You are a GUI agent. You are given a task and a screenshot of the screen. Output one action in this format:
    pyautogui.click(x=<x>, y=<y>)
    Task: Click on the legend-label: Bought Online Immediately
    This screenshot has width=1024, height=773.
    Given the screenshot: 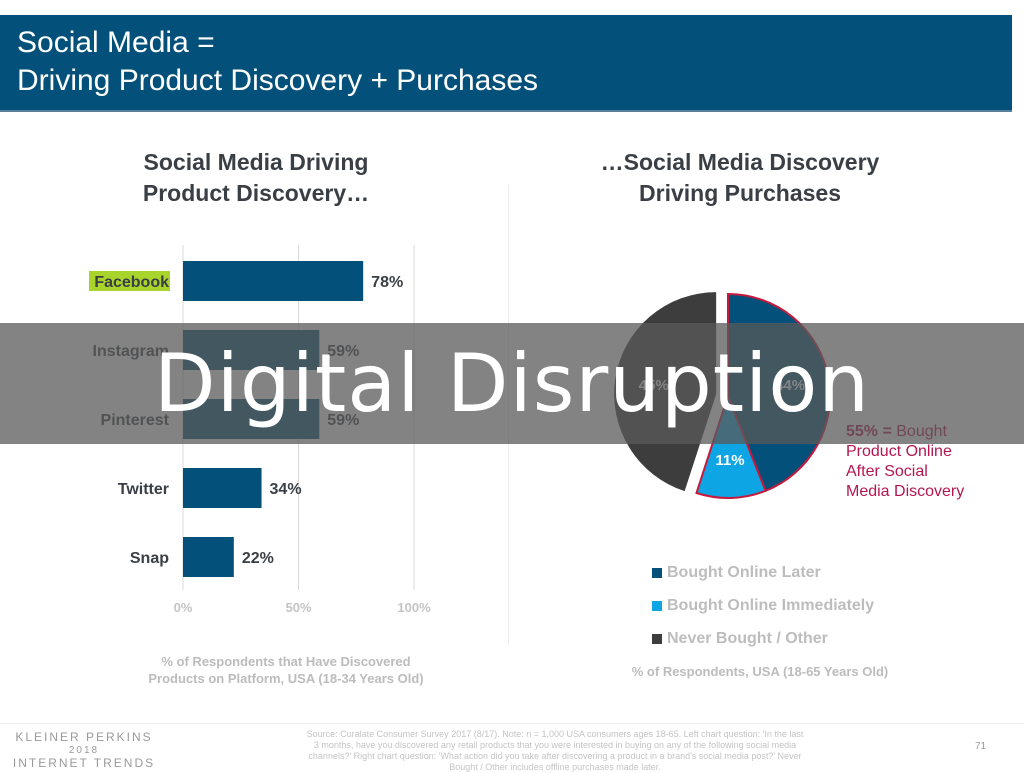 What is the action you would take?
    pyautogui.click(x=771, y=605)
    